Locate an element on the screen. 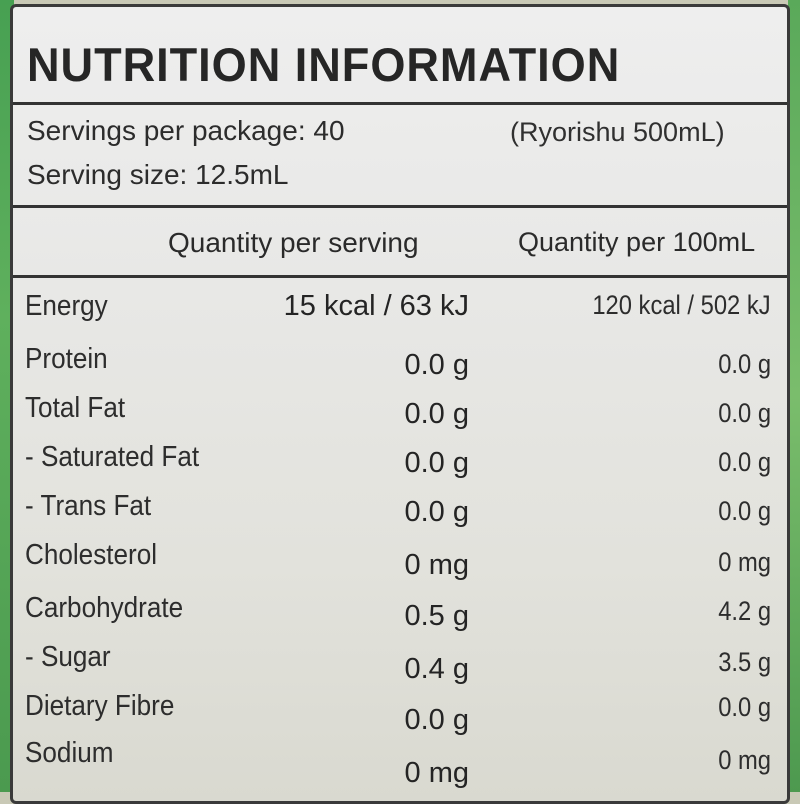 The image size is (800, 804). value-per-100ml: 4.2 g is located at coordinates (744, 611).